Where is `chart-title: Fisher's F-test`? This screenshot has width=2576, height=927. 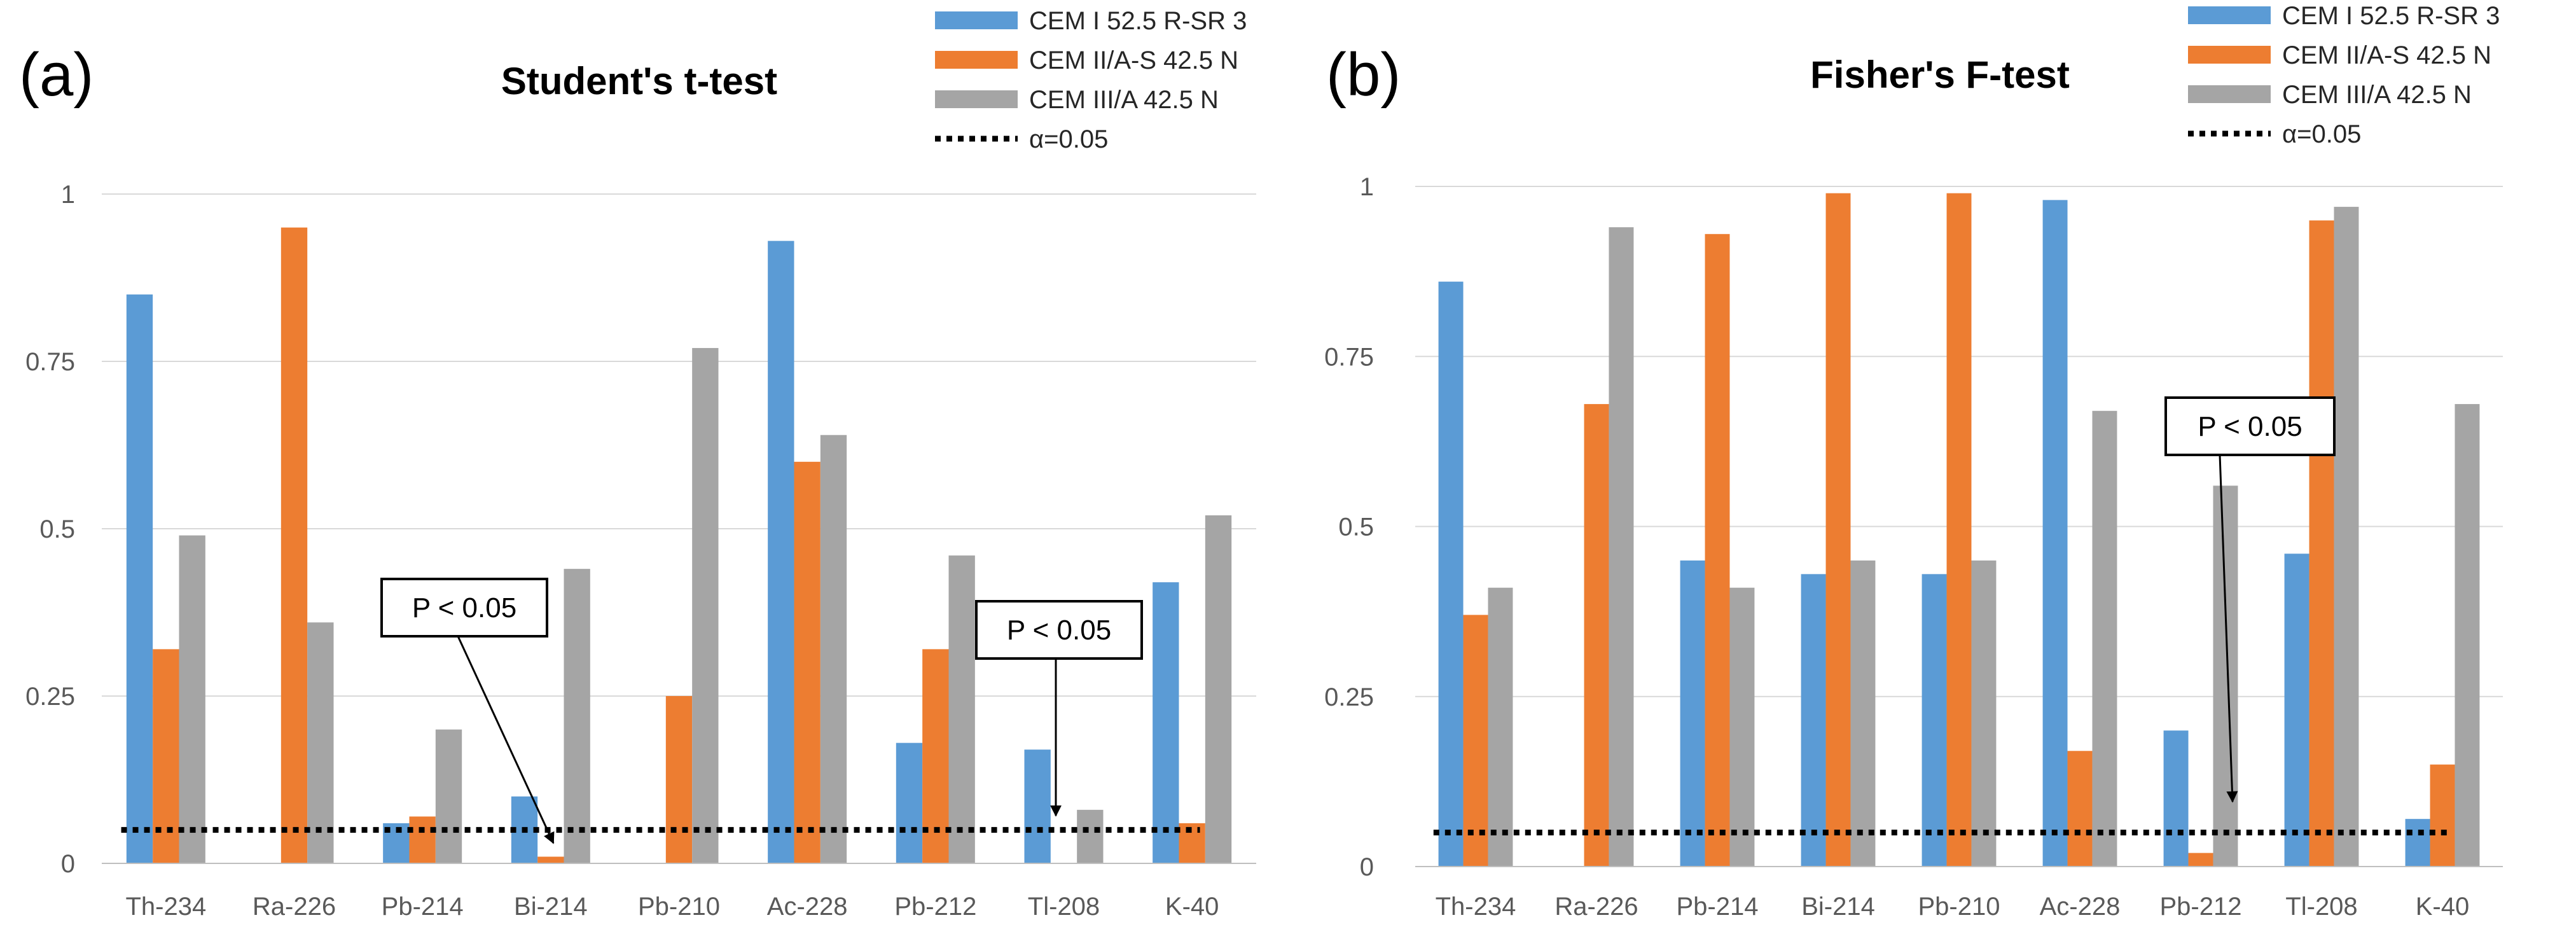
chart-title: Fisher's F-test is located at coordinates (1940, 74).